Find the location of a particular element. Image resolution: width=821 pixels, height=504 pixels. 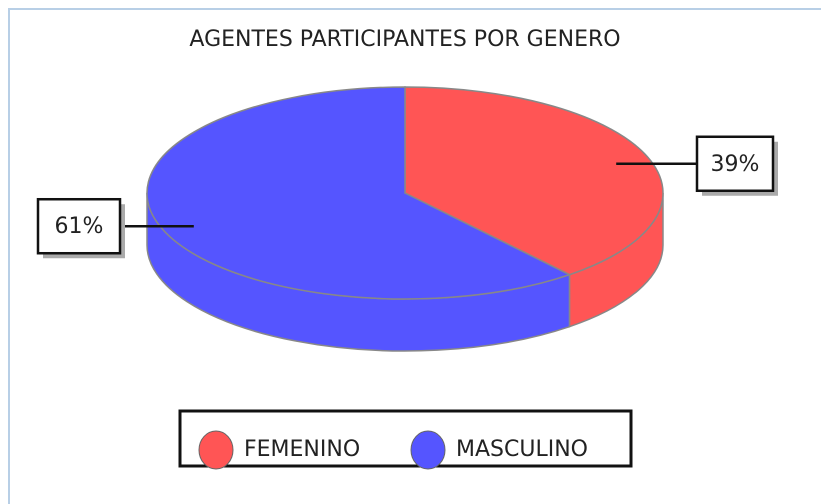

chart-title: AGENTES PARTICIPANTES POR GENERO is located at coordinates (404, 39).